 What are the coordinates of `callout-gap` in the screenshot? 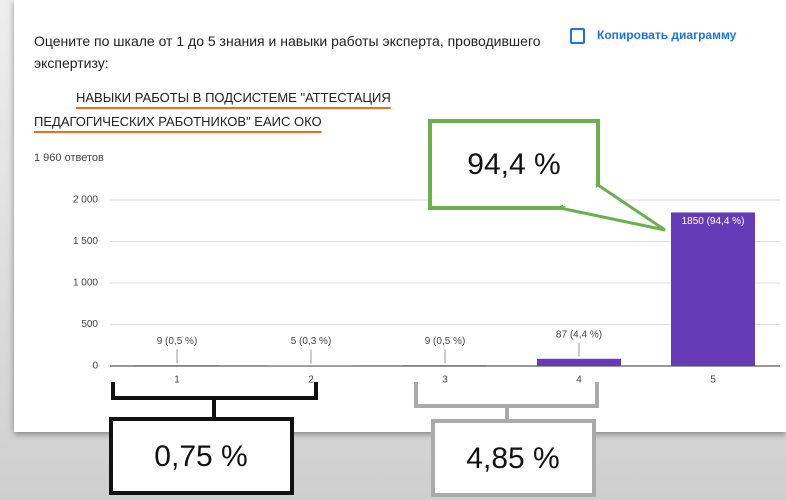 It's located at (579, 195).